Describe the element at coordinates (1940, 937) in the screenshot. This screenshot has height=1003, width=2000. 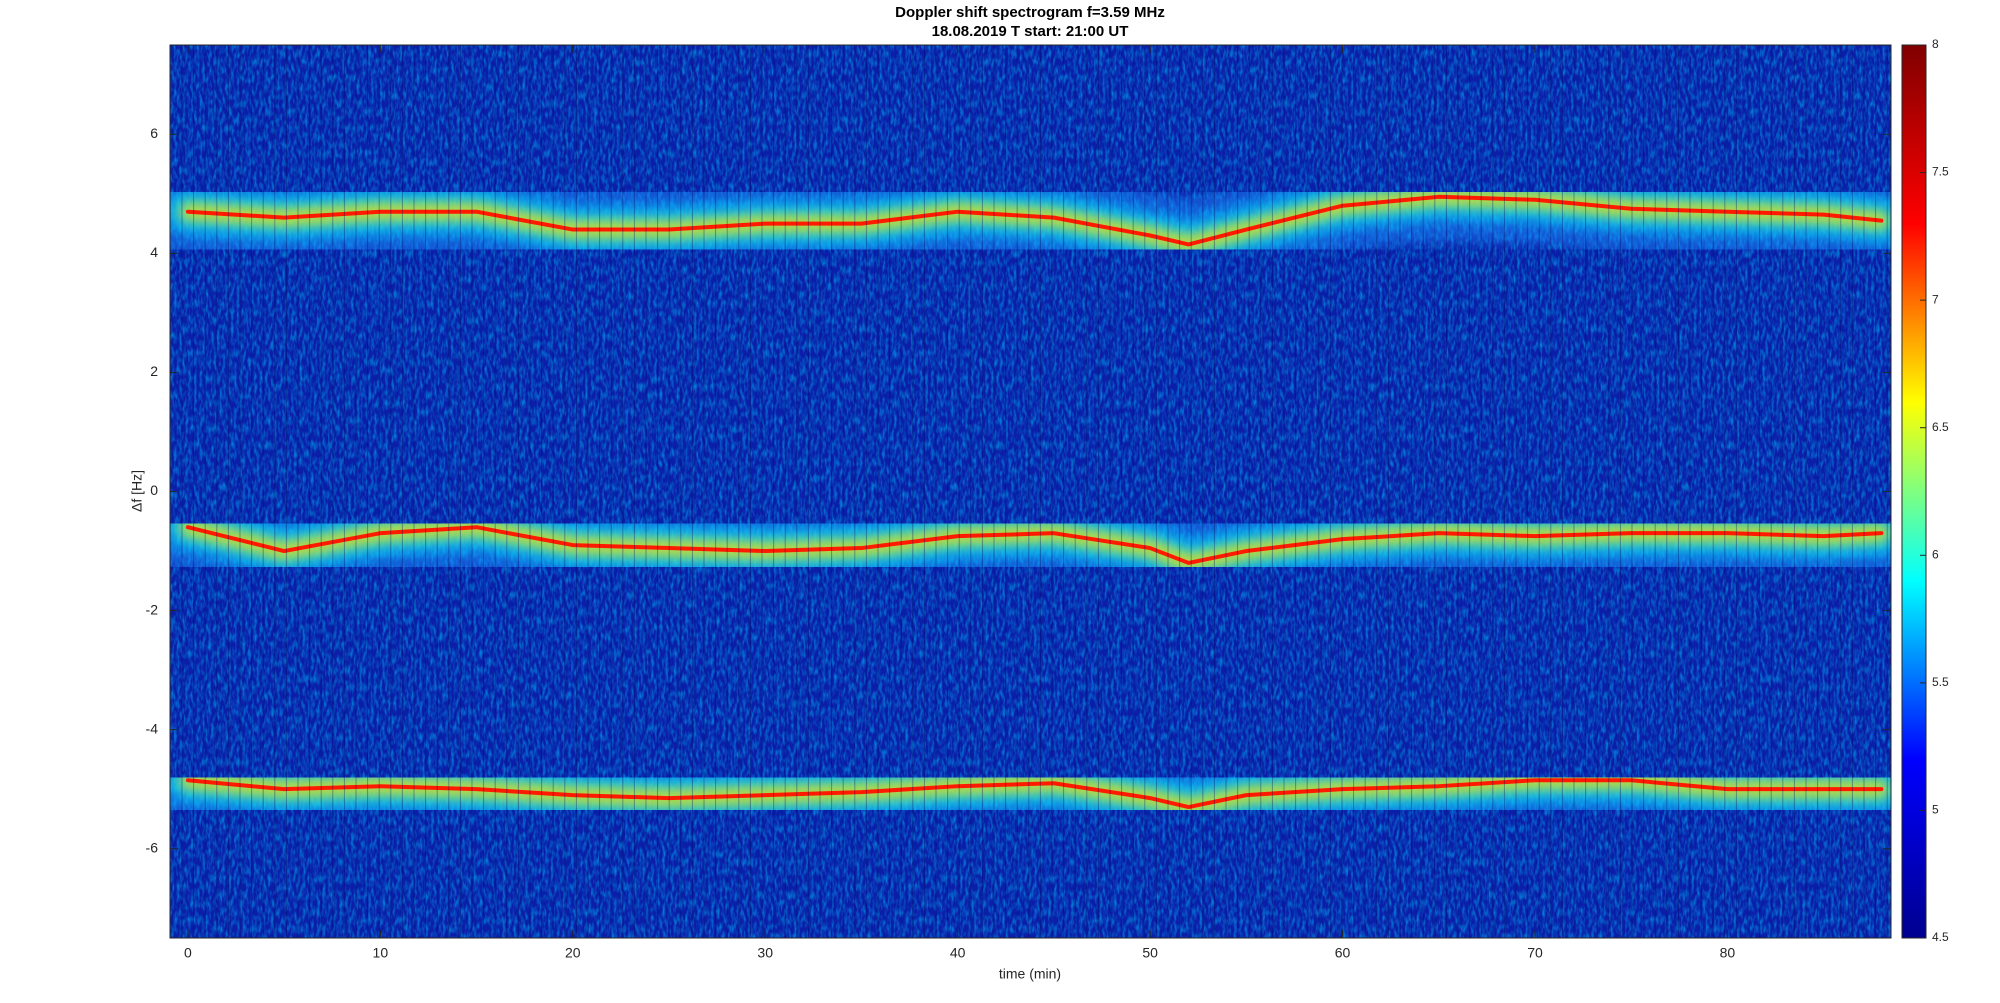
I see `colorbar-tick-label: 4.5` at that location.